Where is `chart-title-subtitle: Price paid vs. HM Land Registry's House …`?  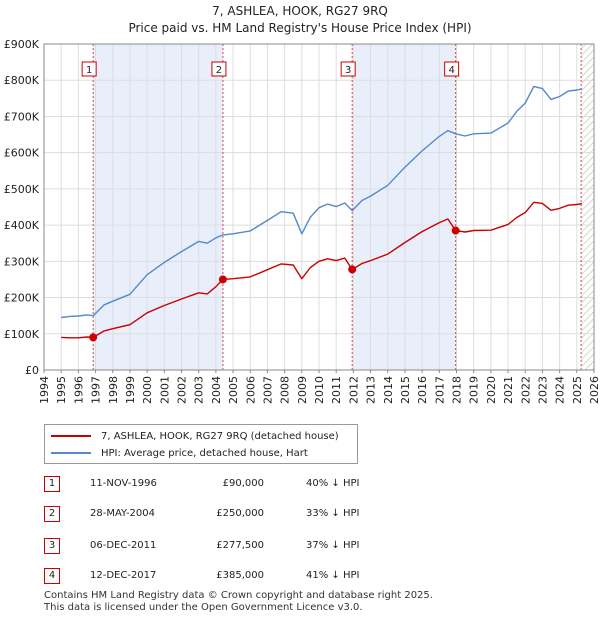
chart-title-subtitle: Price paid vs. HM Land Registry's House … is located at coordinates (300, 28).